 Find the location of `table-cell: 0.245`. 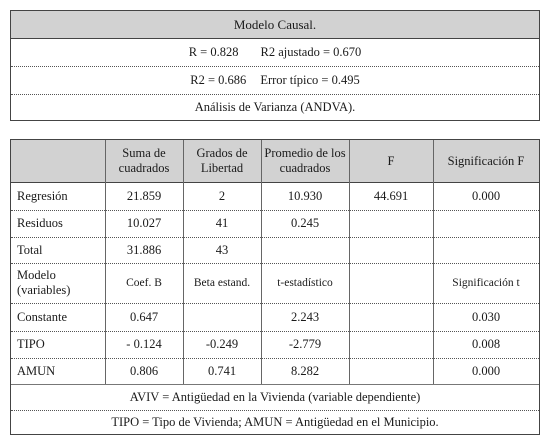

table-cell: 0.245 is located at coordinates (305, 223).